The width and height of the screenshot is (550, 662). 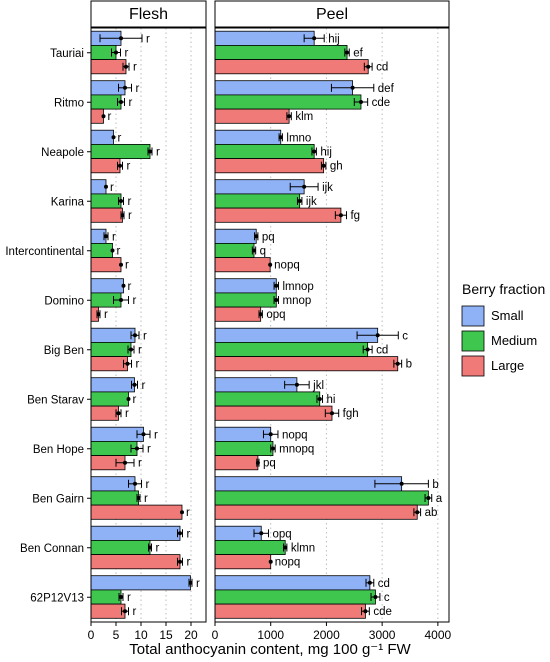 I want to click on significance-label: lmno, so click(x=298, y=138).